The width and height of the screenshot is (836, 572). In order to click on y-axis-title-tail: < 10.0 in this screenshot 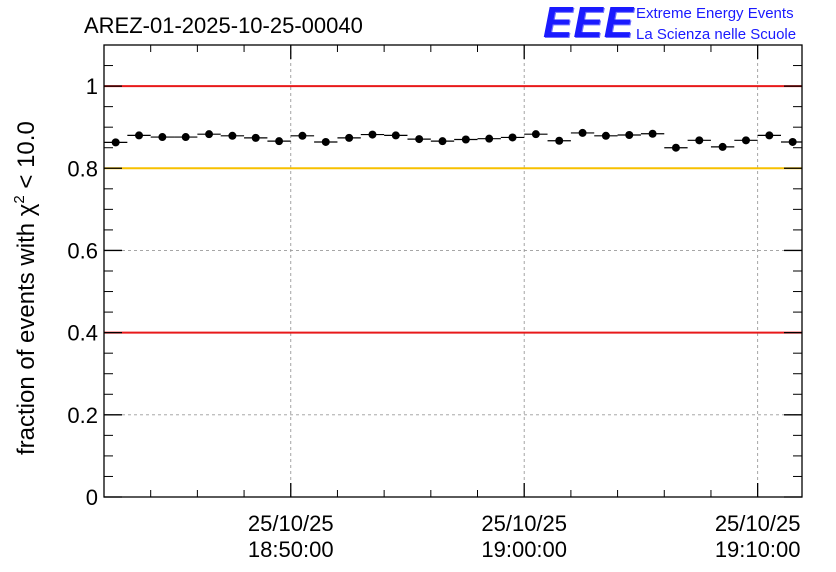, I will do `click(26, 158)`.